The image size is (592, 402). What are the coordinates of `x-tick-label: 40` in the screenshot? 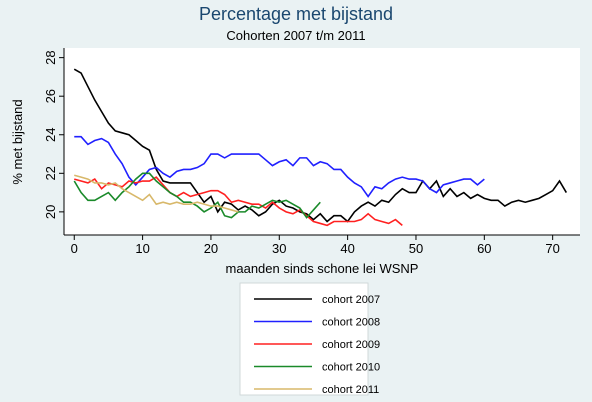 It's located at (347, 248).